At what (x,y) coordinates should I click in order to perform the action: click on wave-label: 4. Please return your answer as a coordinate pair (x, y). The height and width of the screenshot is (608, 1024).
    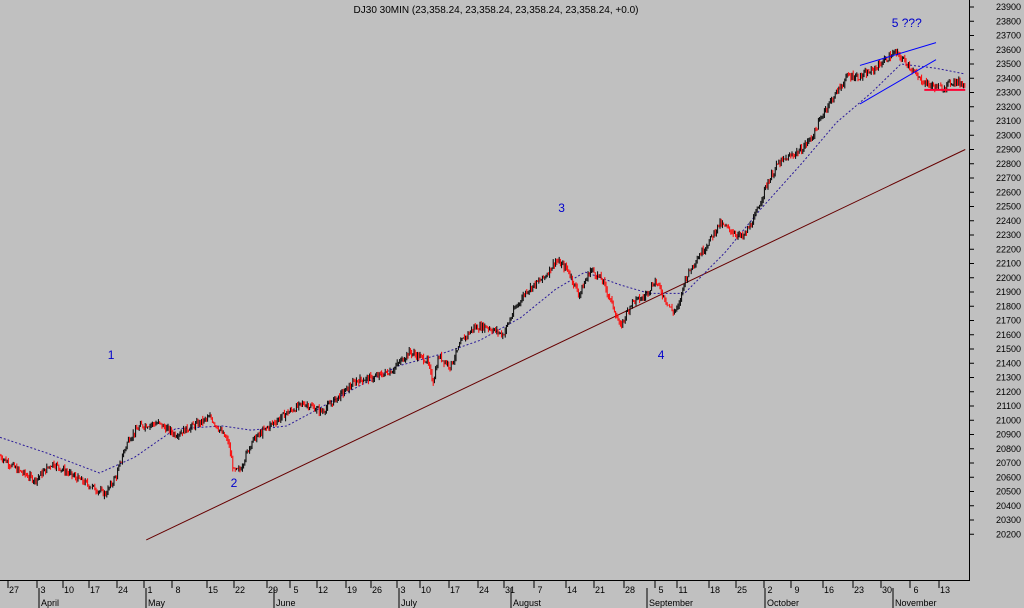
    Looking at the image, I should click on (661, 355).